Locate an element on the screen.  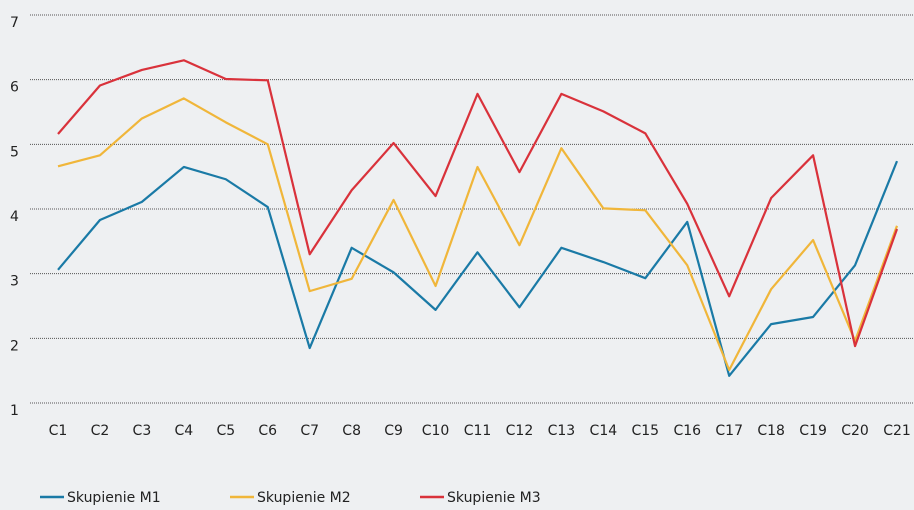
x-tick-label: C1 is located at coordinates (58, 431).